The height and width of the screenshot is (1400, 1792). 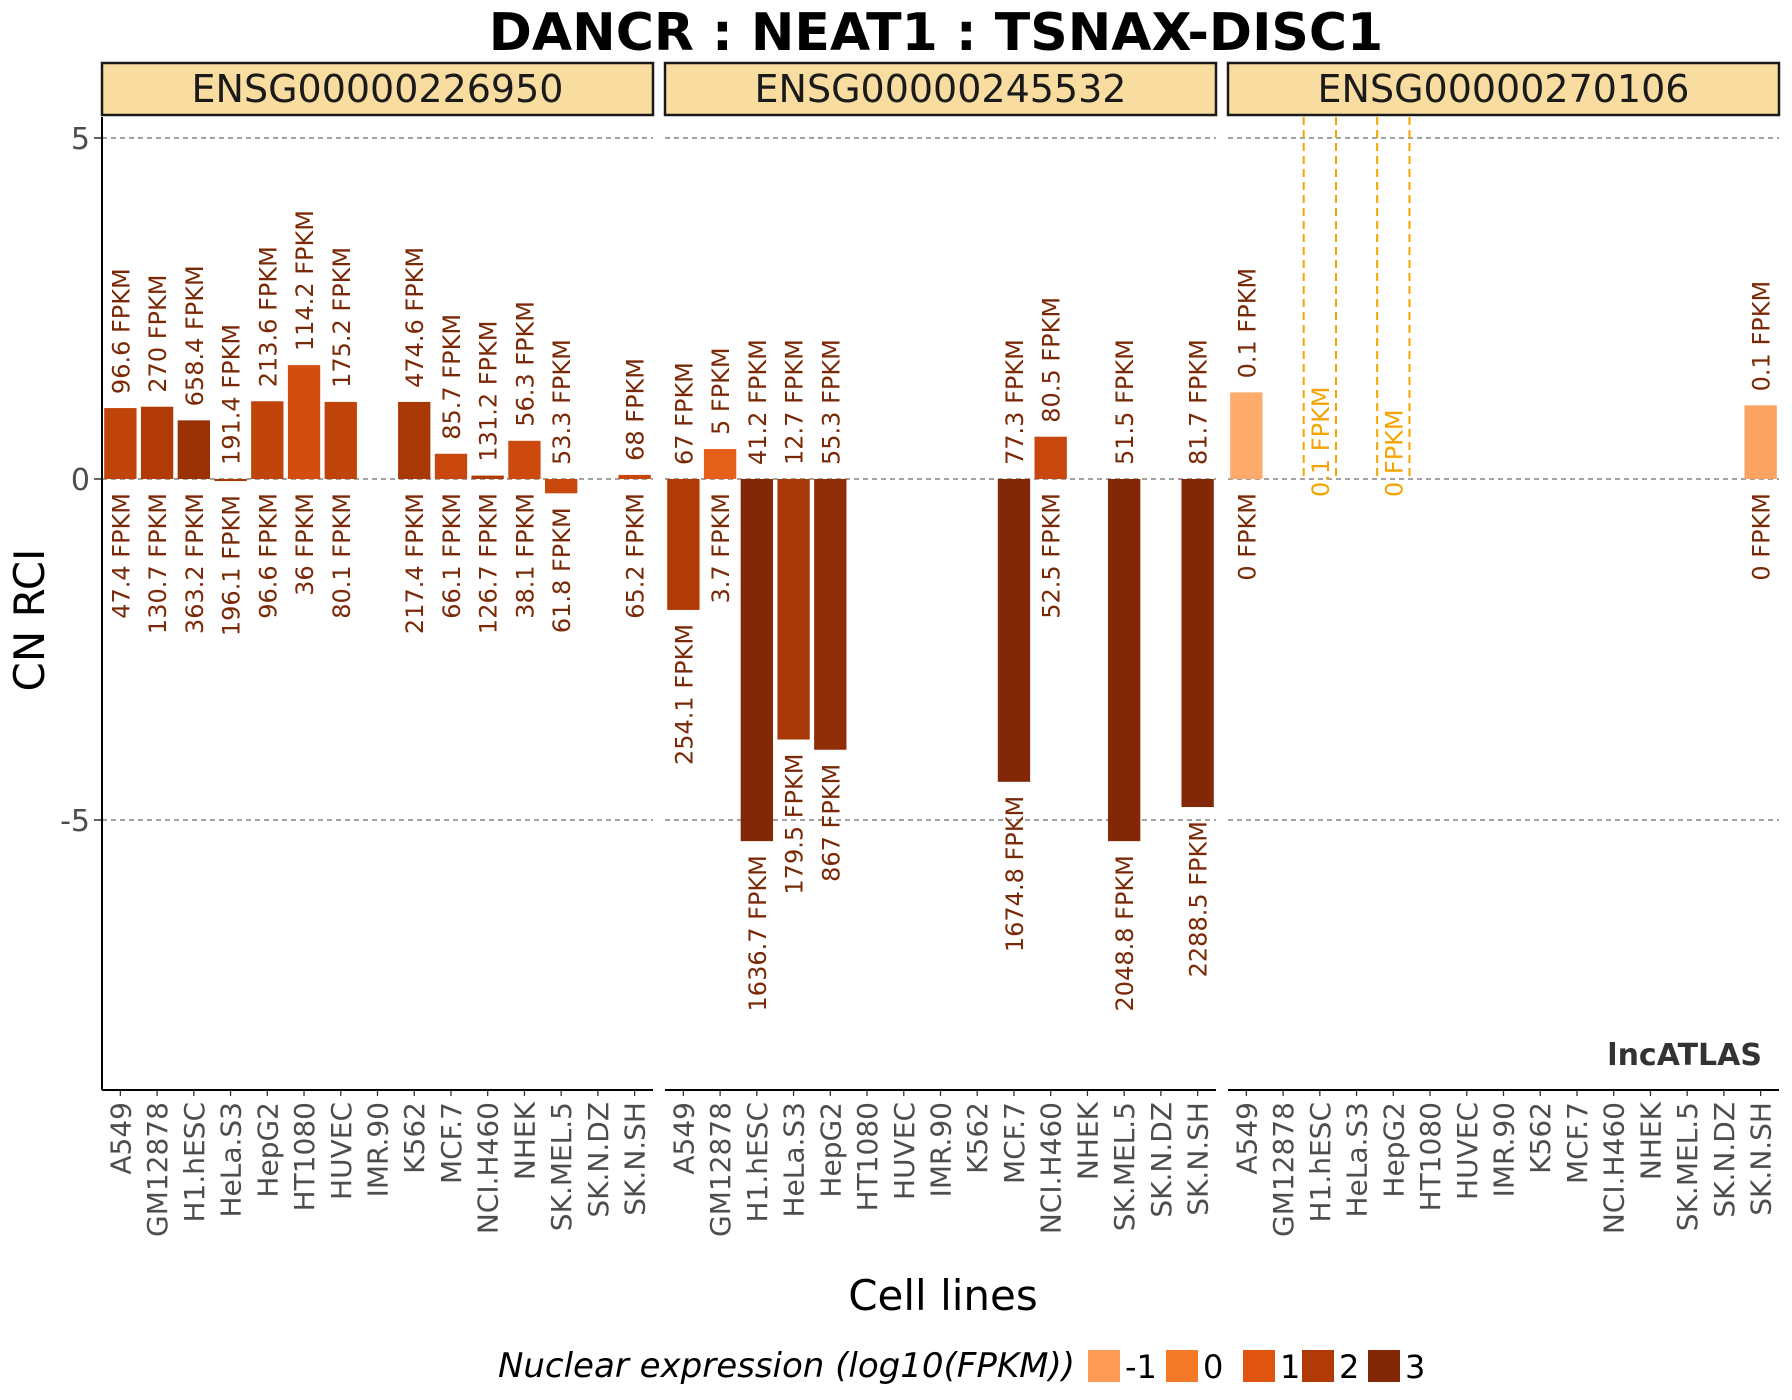 What do you see at coordinates (1052, 556) in the screenshot?
I see `bar-label-nucleus: 52.5 FPKM` at bounding box center [1052, 556].